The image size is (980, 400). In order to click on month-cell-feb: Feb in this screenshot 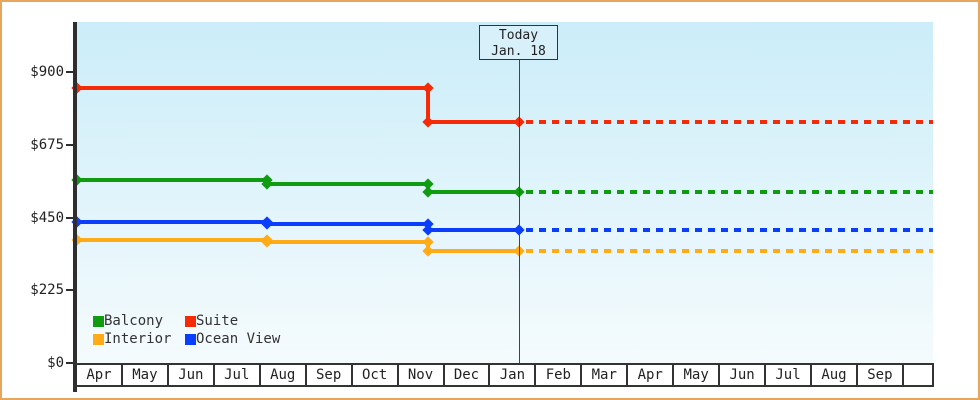, I will do `click(559, 375)`.